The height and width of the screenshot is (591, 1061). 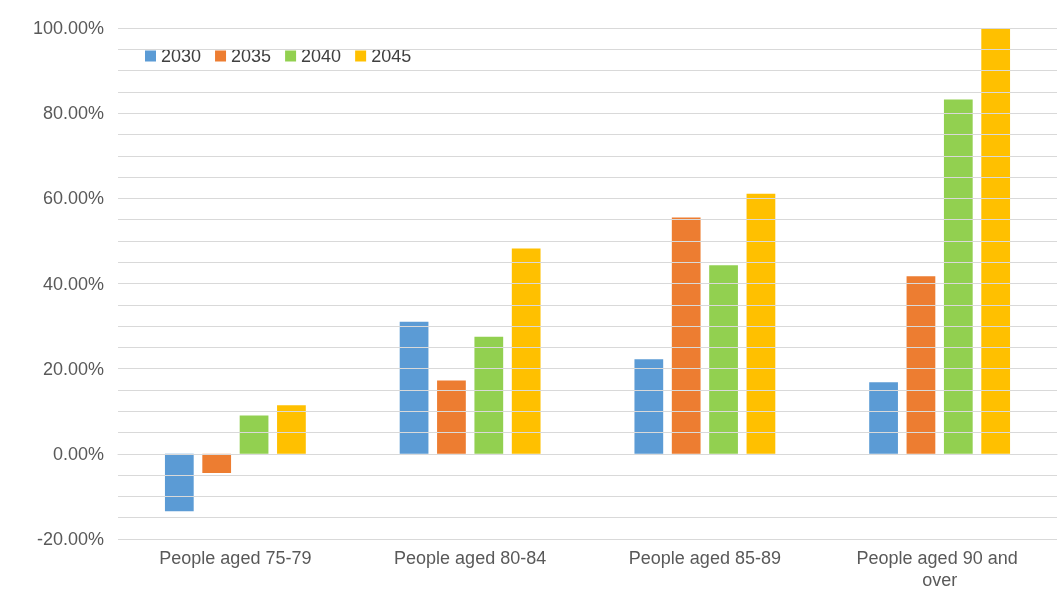 What do you see at coordinates (73, 283) in the screenshot?
I see `y-tick-label: 40.00%` at bounding box center [73, 283].